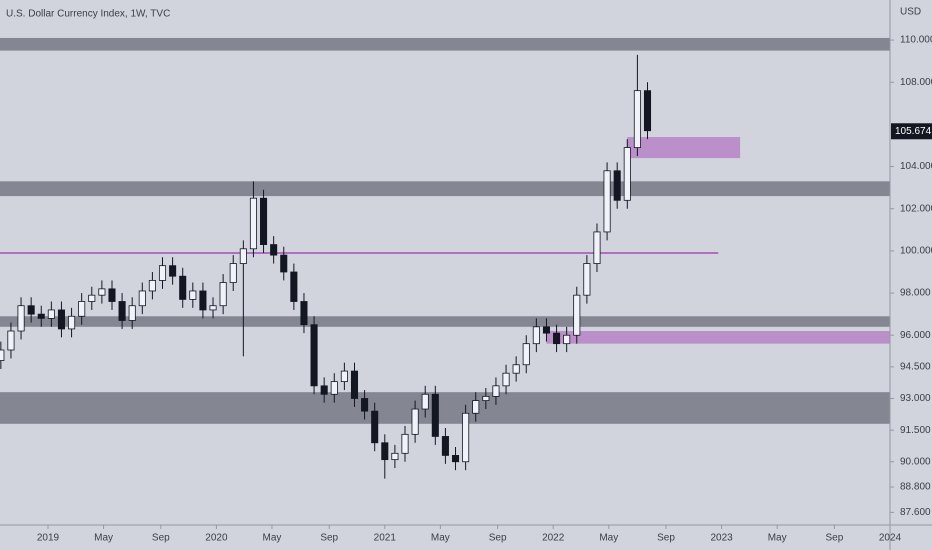 The width and height of the screenshot is (932, 550). What do you see at coordinates (915, 512) in the screenshot?
I see `y-tick-label: 87.600` at bounding box center [915, 512].